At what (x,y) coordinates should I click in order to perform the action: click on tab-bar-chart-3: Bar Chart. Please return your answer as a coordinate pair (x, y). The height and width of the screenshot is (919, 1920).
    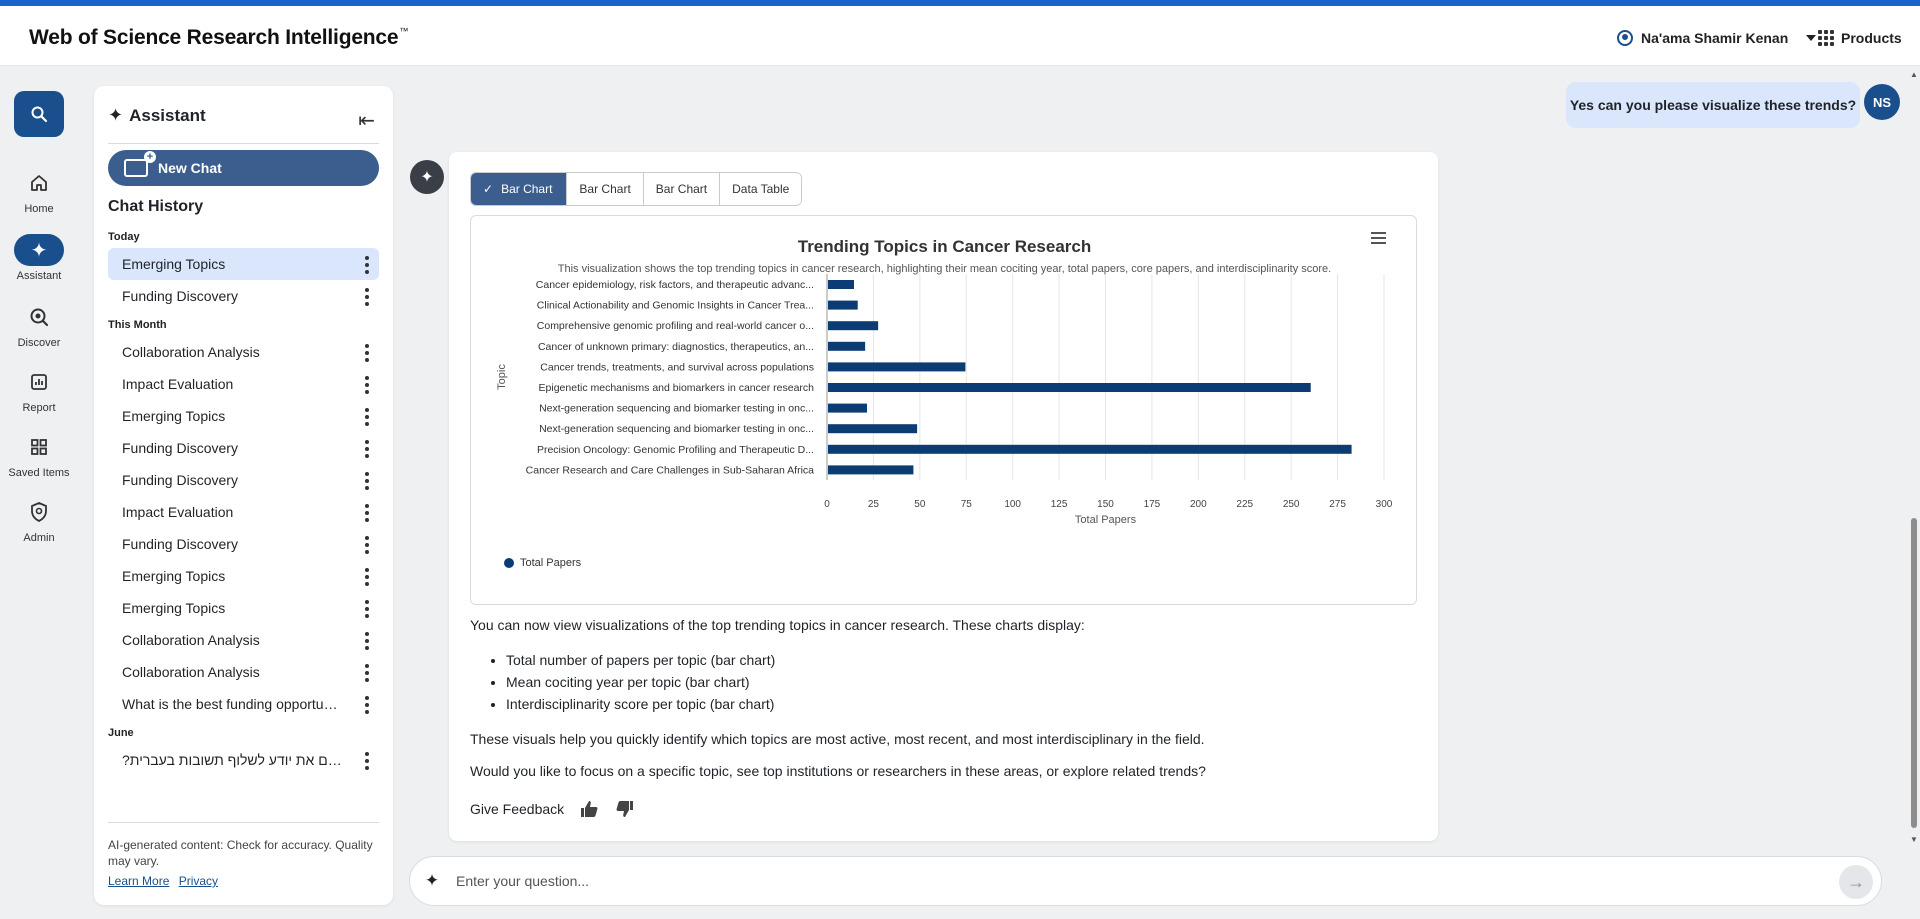
    Looking at the image, I should click on (682, 189).